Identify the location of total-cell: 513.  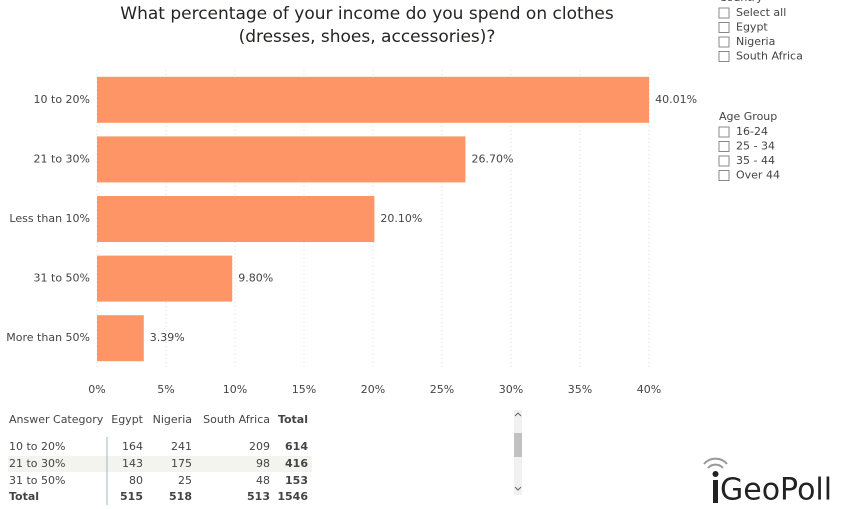
(258, 496).